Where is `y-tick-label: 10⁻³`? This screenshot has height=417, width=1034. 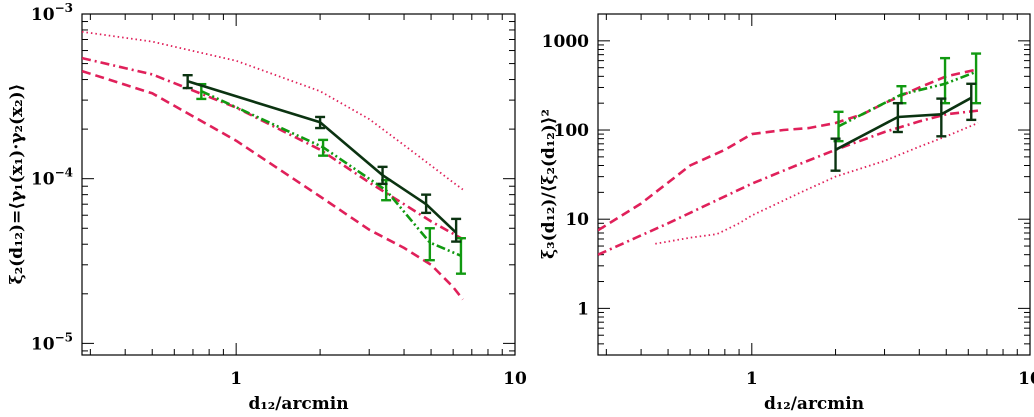
y-tick-label: 10⁻³ is located at coordinates (52, 13).